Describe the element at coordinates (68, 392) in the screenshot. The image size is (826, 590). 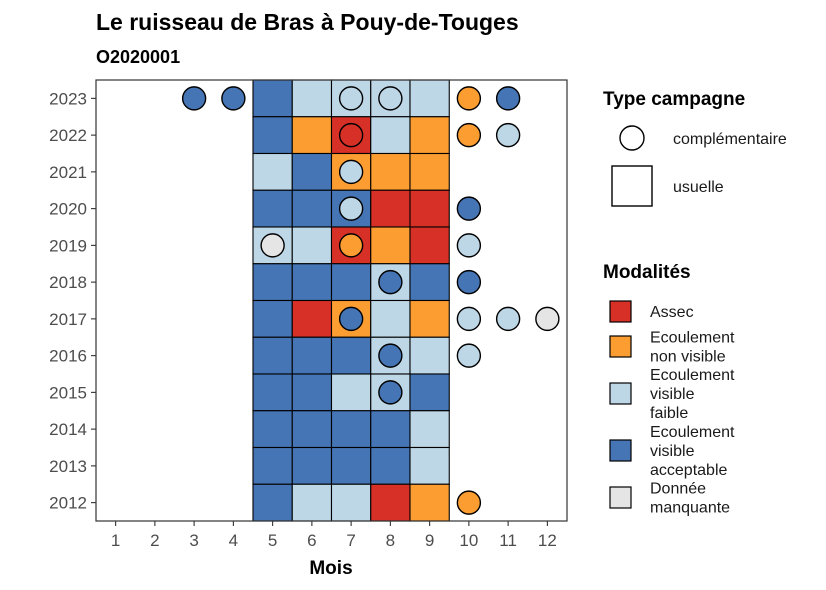
I see `y-tick-label-2015: 2015` at that location.